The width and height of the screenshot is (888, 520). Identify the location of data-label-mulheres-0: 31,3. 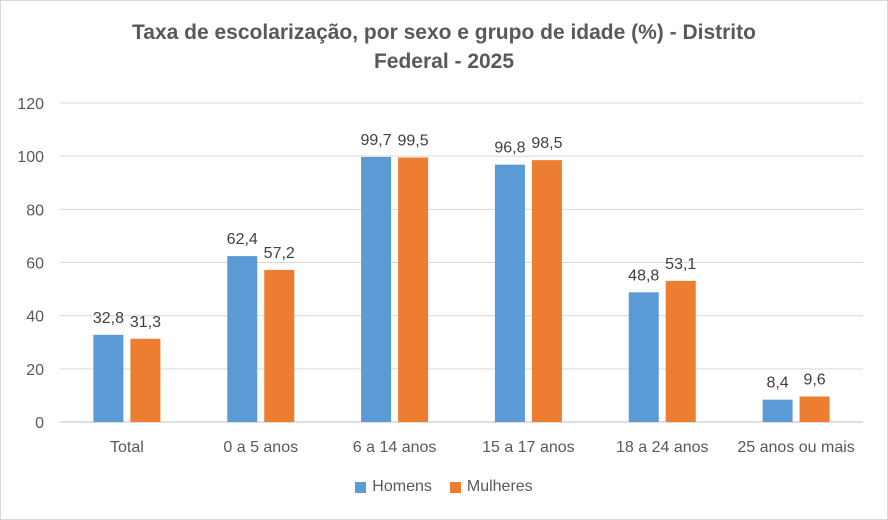
(145, 322).